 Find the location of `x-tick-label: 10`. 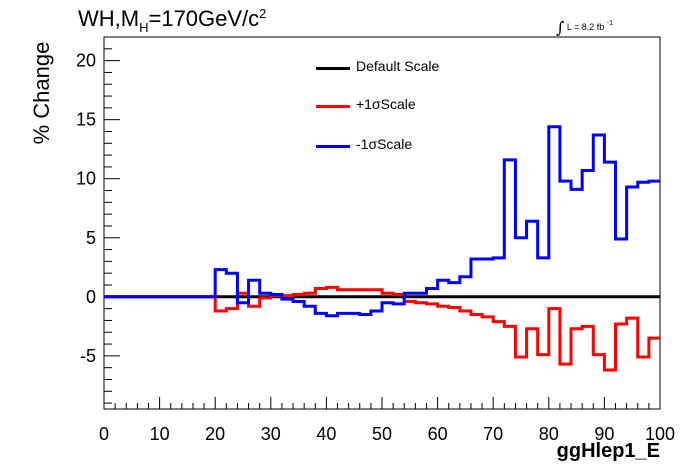

x-tick-label: 10 is located at coordinates (160, 434).